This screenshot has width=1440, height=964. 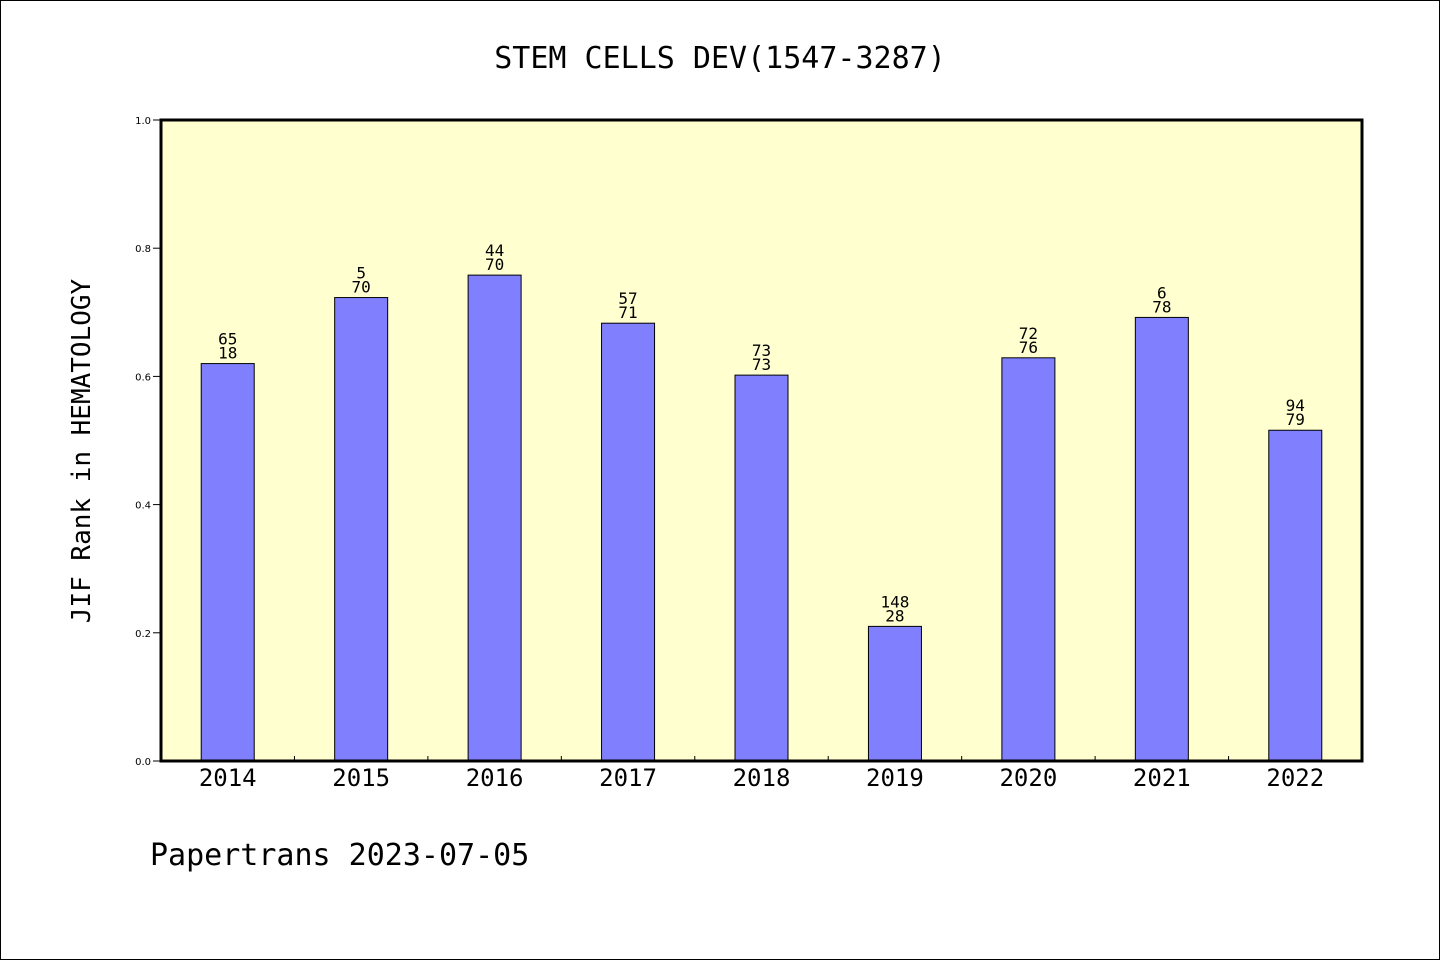 What do you see at coordinates (628, 778) in the screenshot?
I see `x-tick-label: 2017` at bounding box center [628, 778].